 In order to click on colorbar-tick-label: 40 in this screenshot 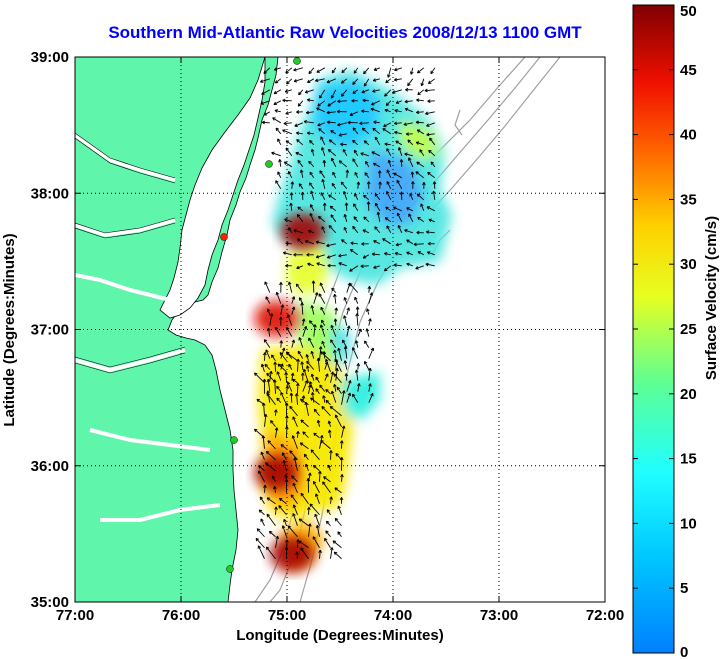, I will do `click(688, 135)`.